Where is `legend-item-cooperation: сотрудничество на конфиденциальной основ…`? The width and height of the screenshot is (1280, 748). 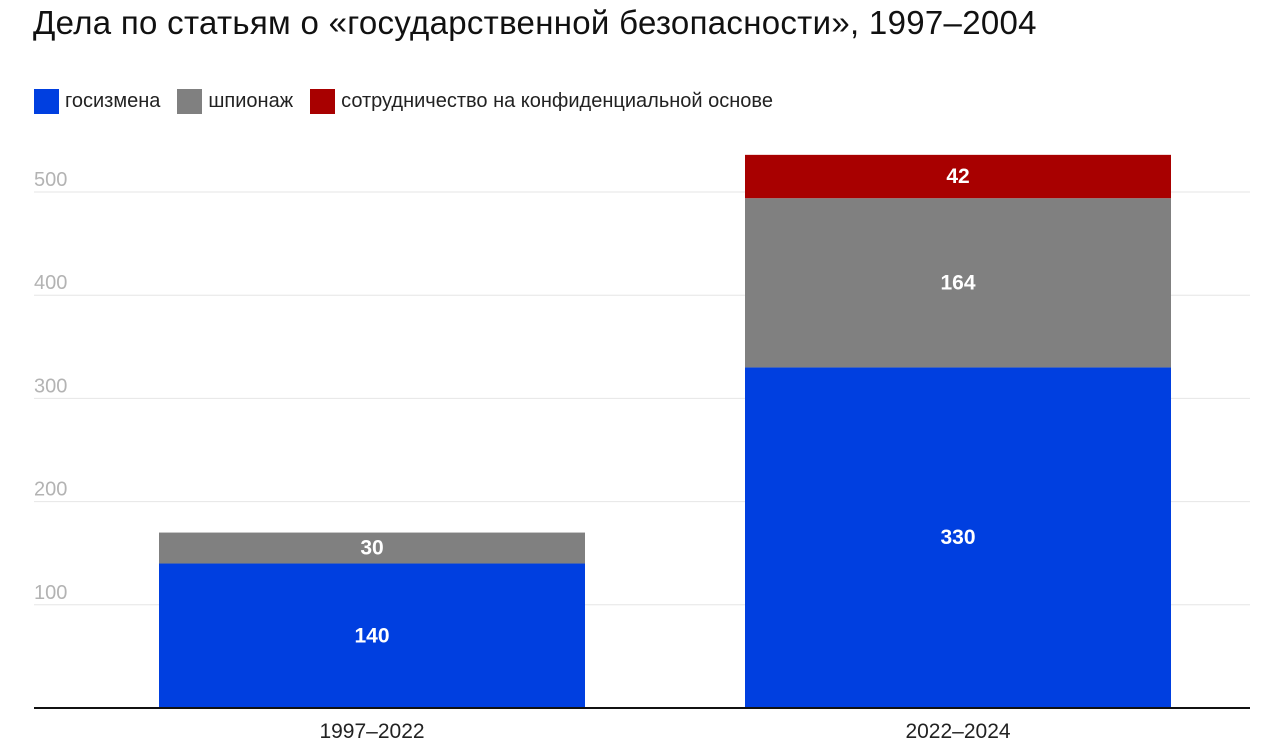
legend-item-cooperation: сотрудничество на конфиденциальной основ… is located at coordinates (541, 101).